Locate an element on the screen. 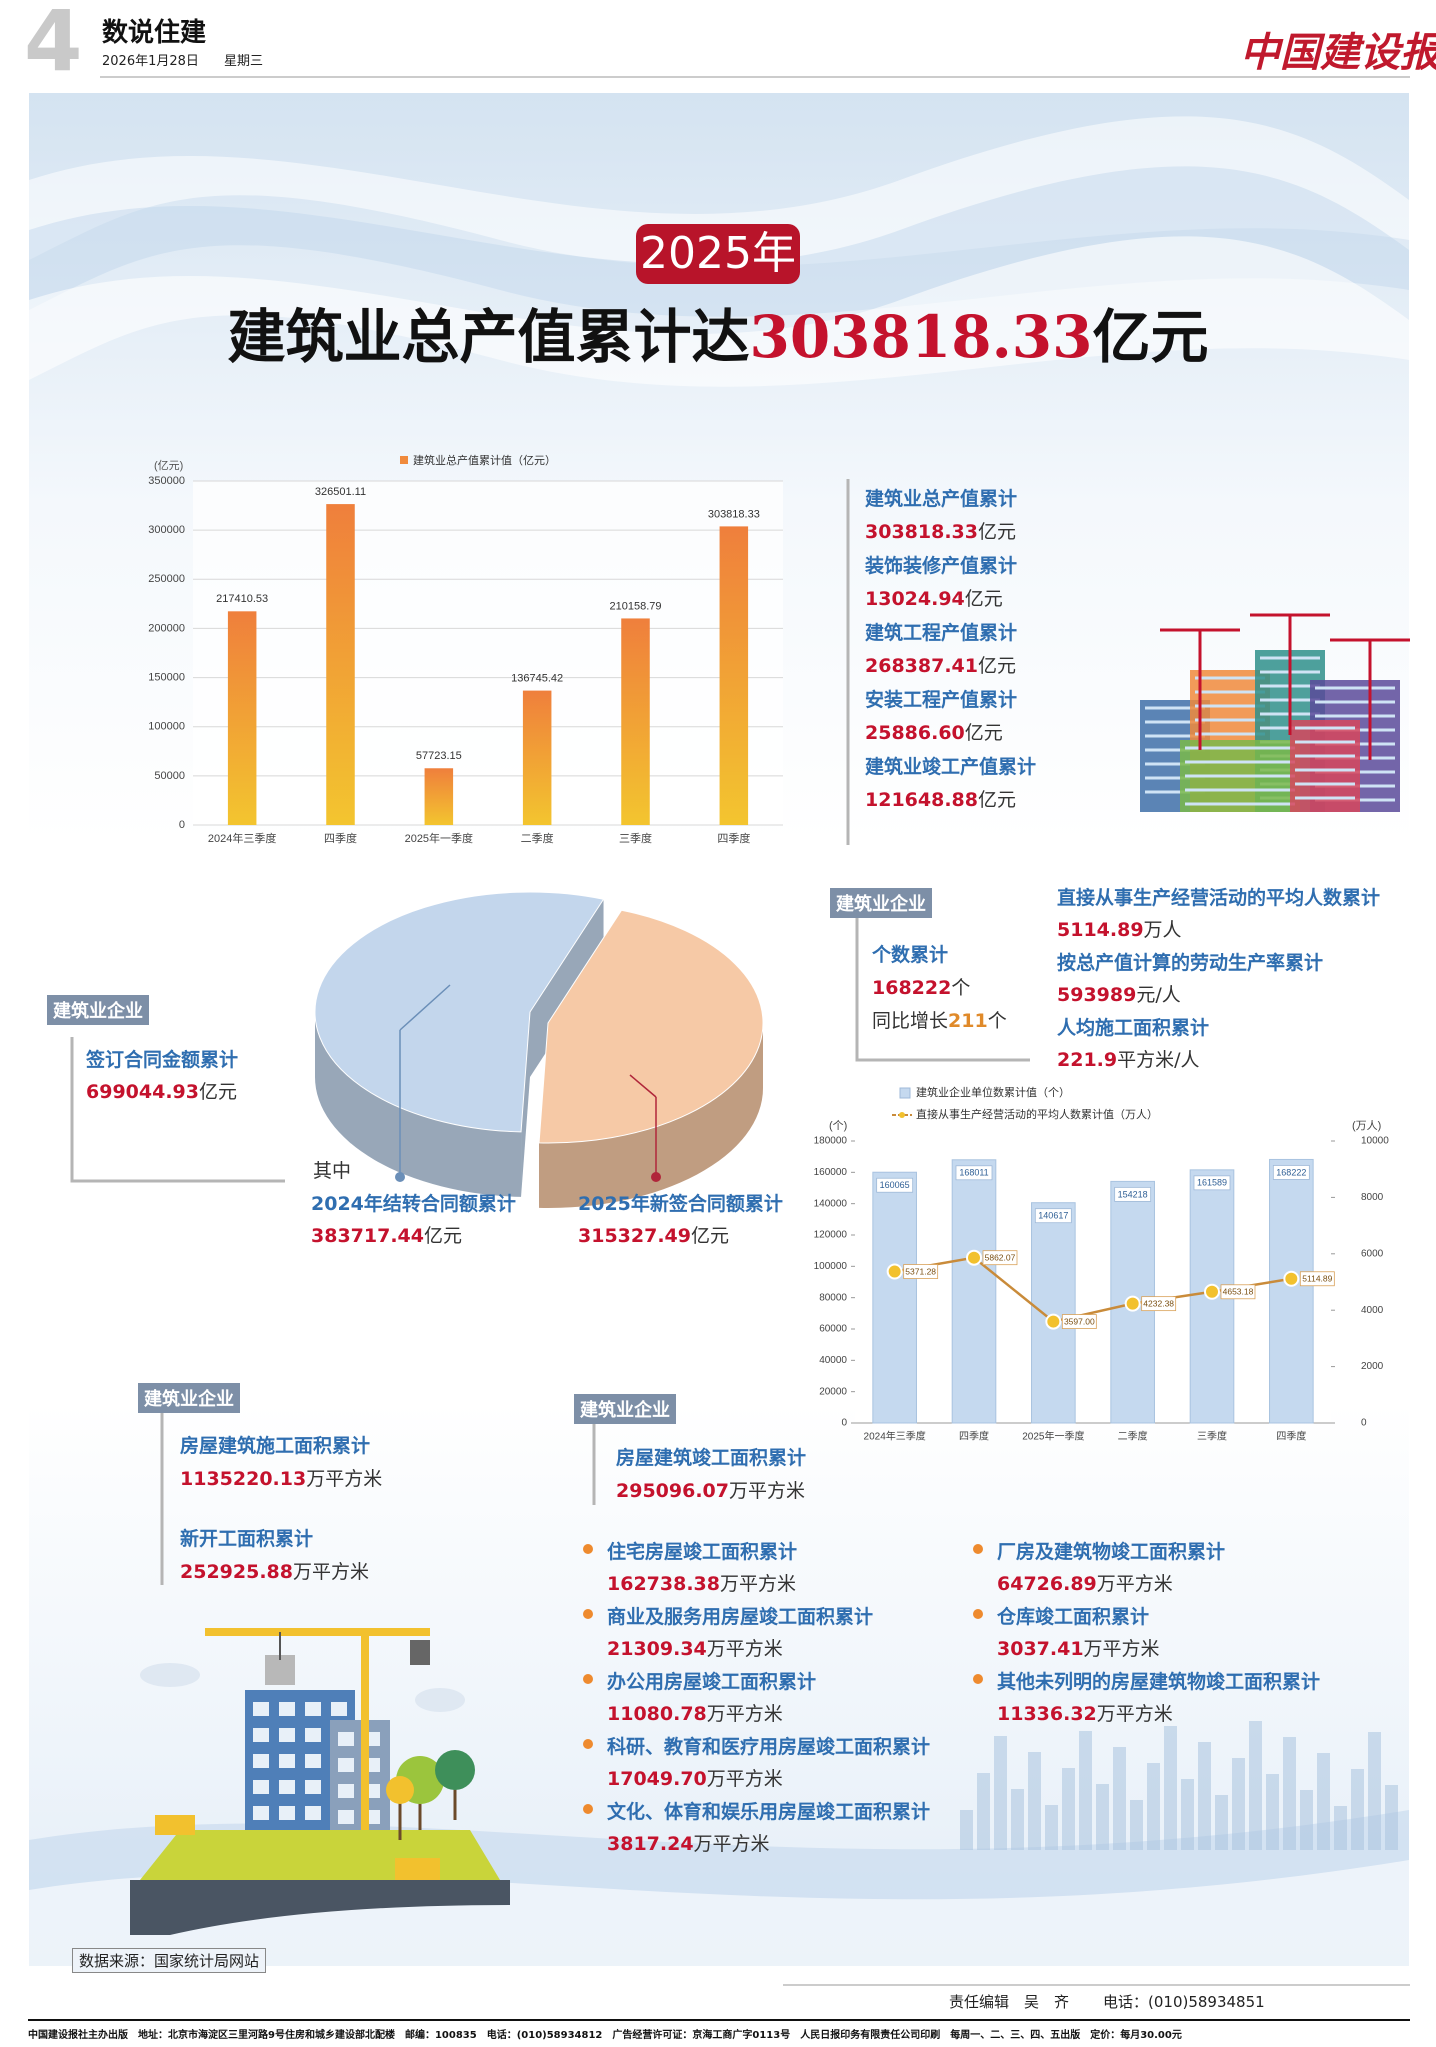  value-label: 161589 is located at coordinates (1212, 1183).